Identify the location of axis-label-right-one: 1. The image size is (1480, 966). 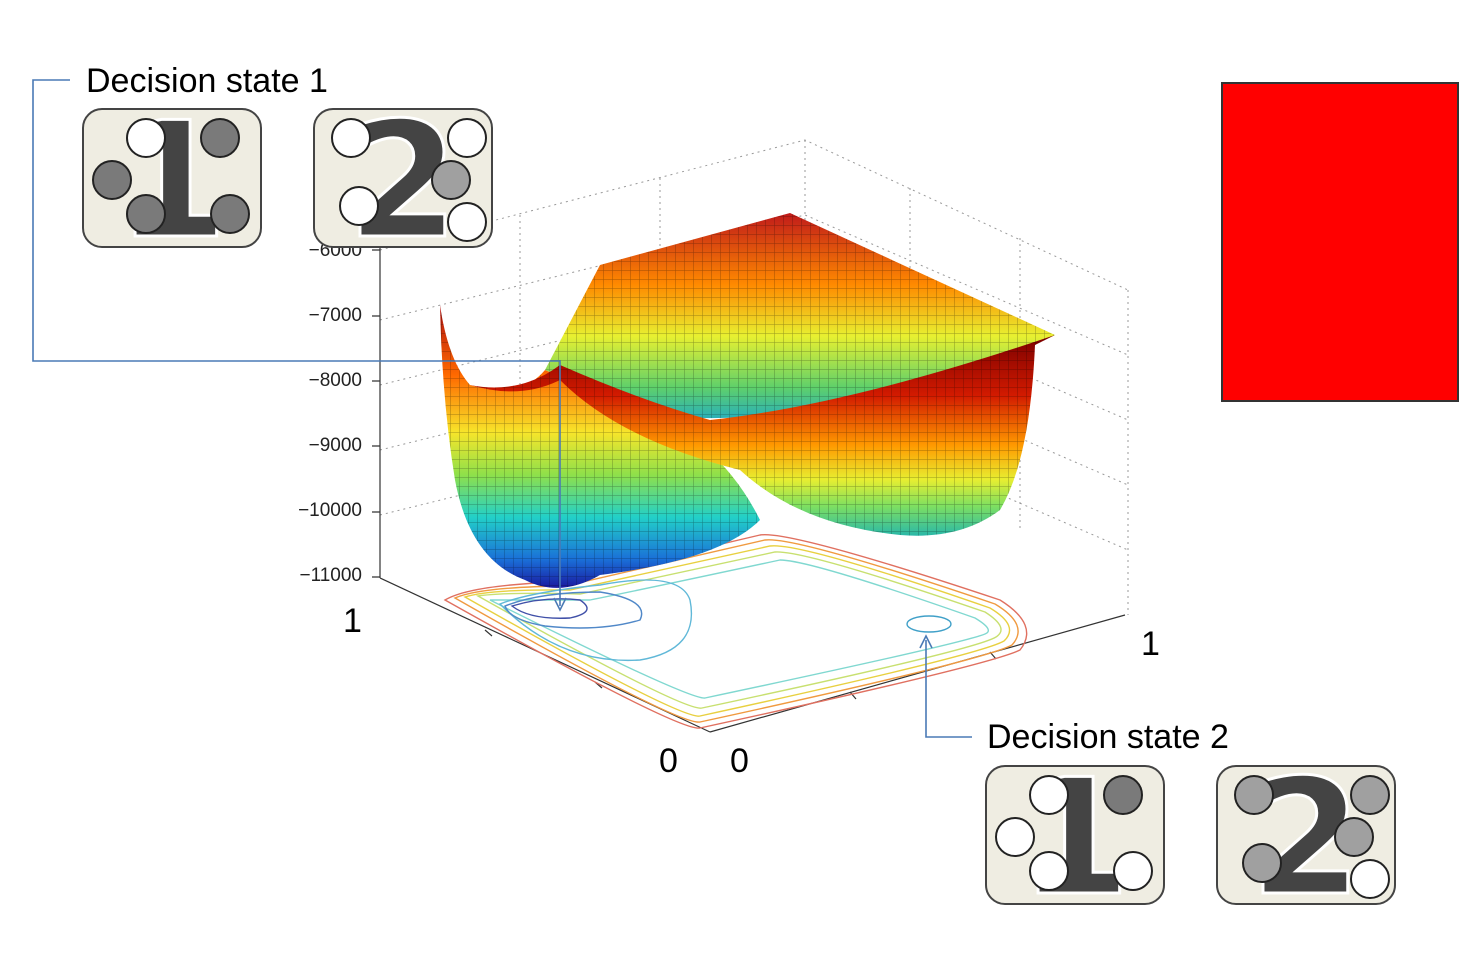
(1150, 644).